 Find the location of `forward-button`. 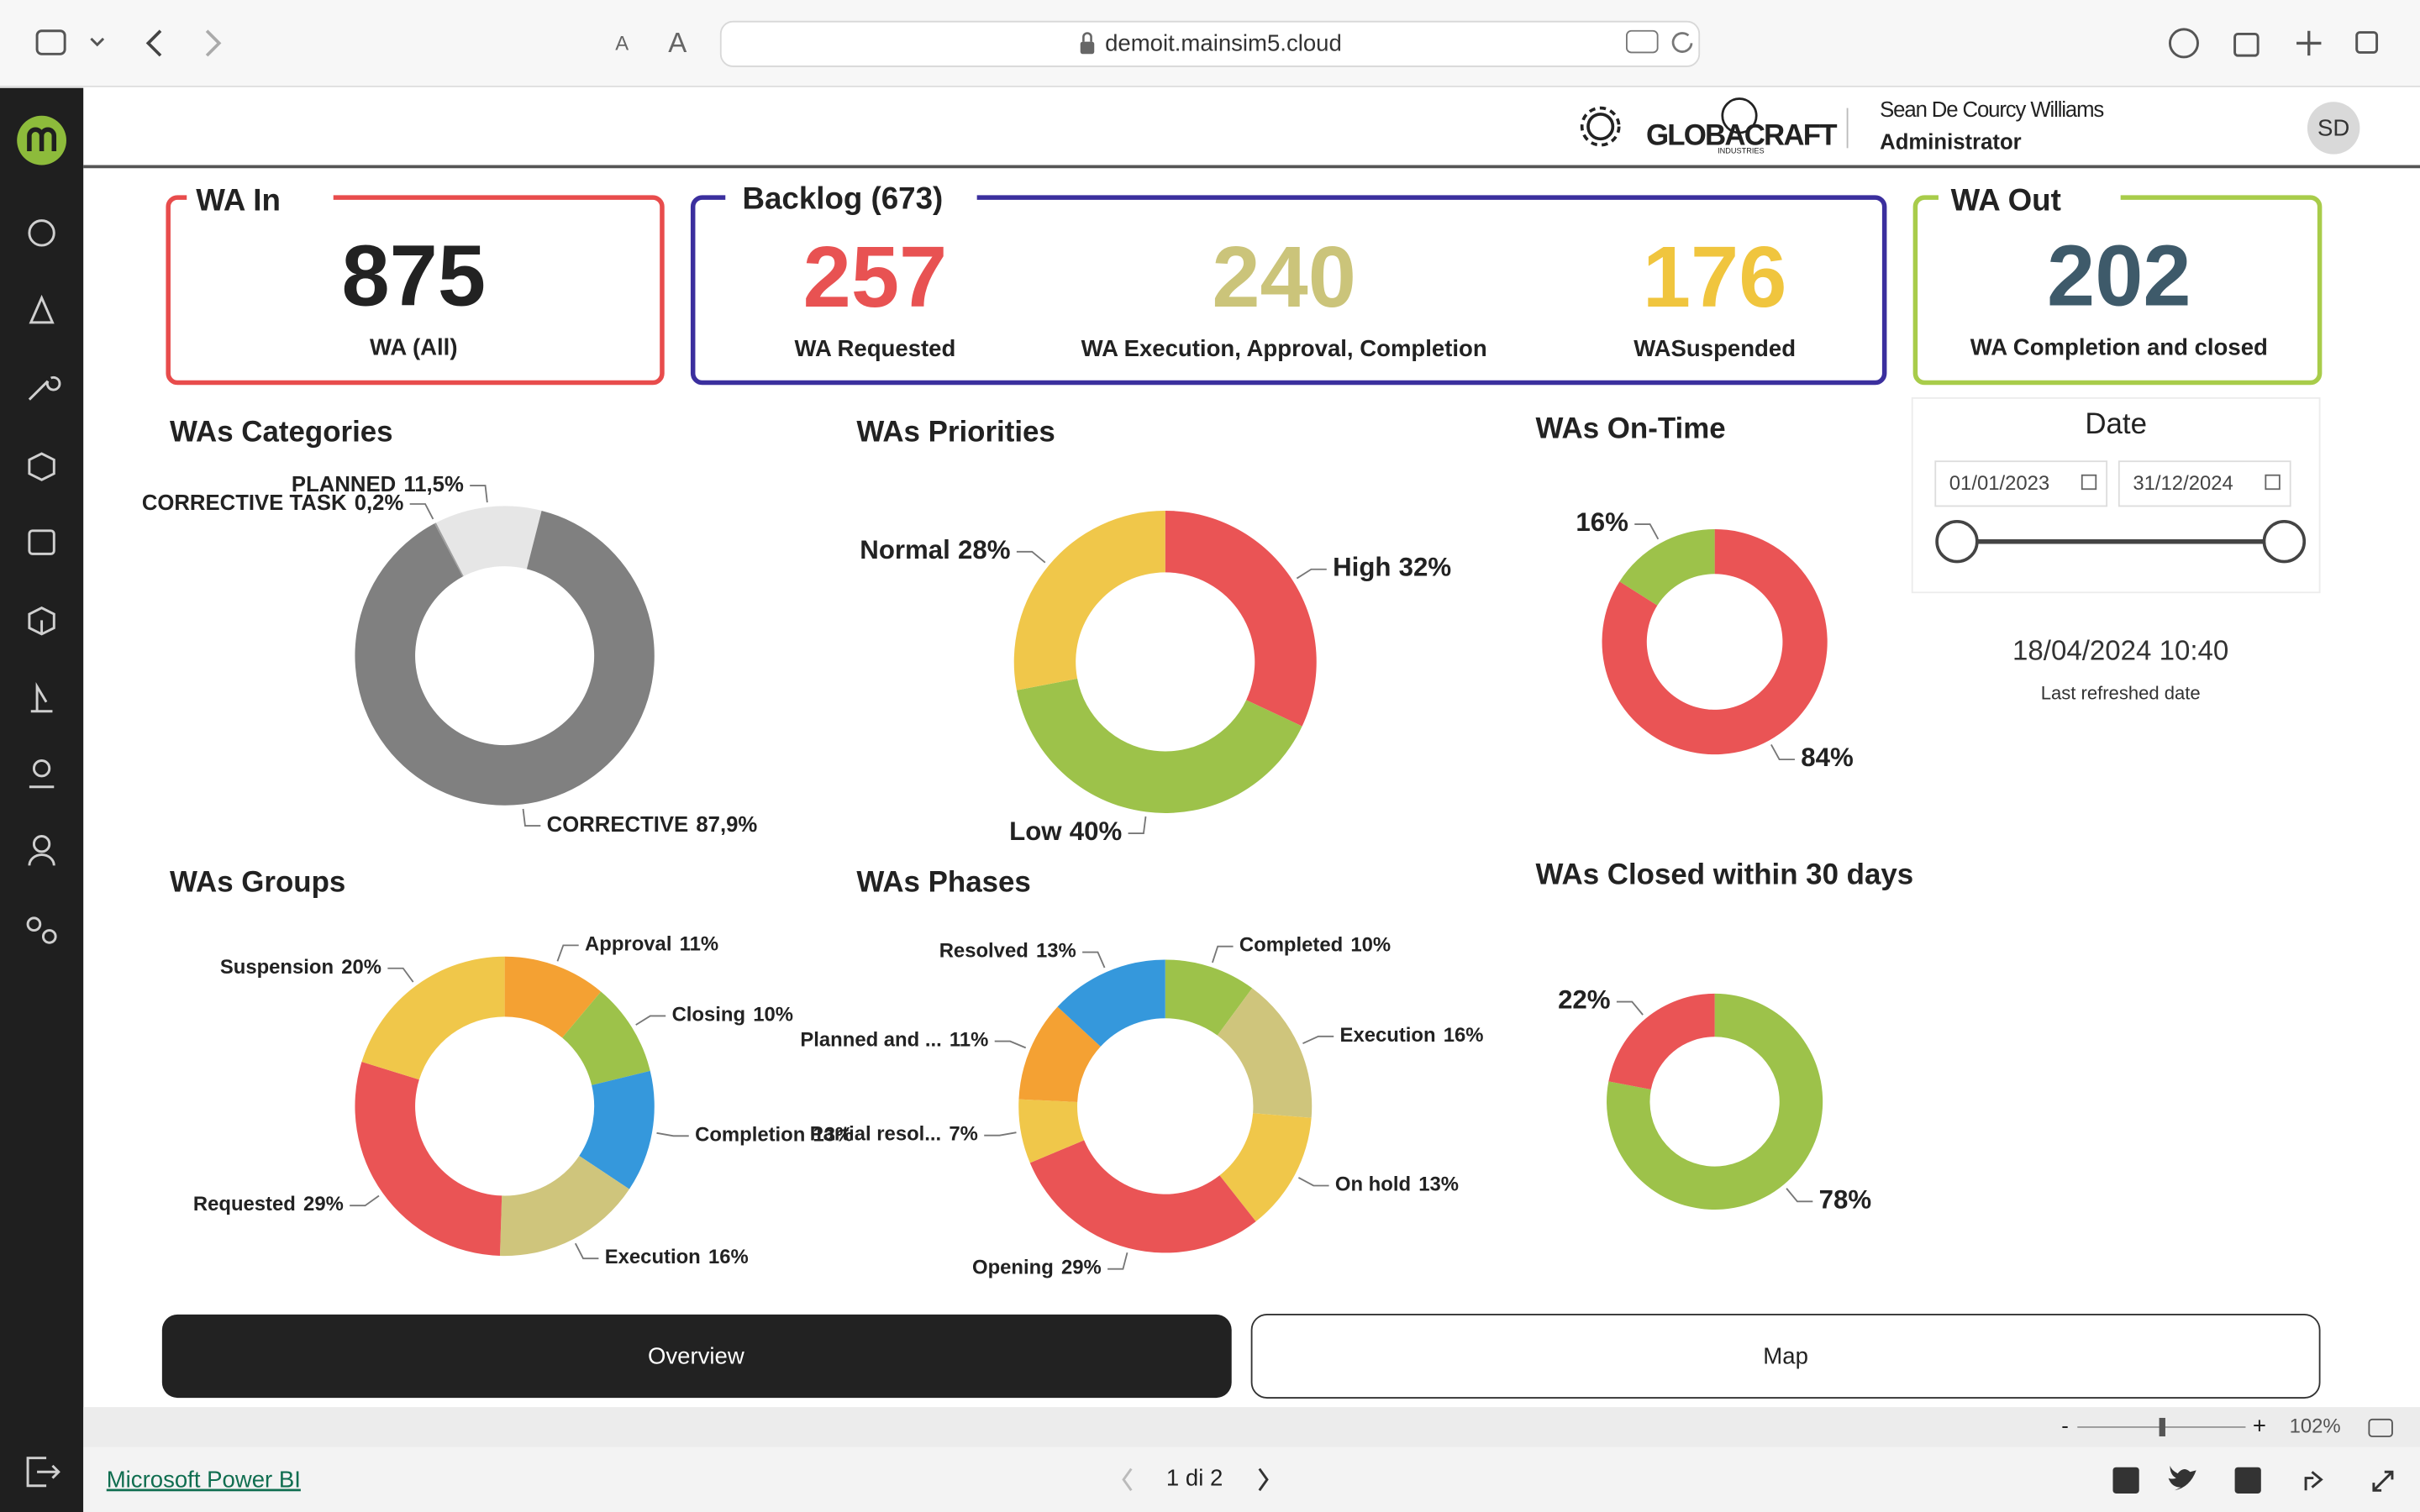

forward-button is located at coordinates (214, 43).